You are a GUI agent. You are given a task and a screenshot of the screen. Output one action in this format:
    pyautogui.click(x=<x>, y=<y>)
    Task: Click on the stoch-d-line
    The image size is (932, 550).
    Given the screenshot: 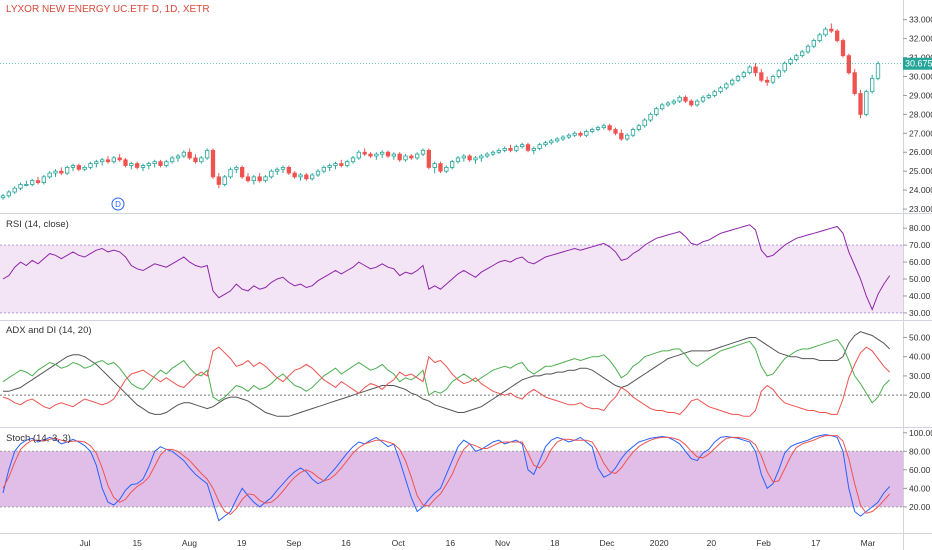 What is the action you would take?
    pyautogui.click(x=446, y=475)
    